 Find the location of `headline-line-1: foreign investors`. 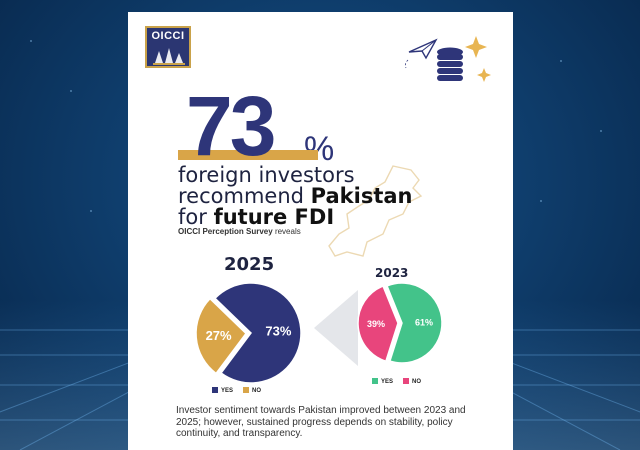

headline-line-1: foreign investors is located at coordinates (266, 175).